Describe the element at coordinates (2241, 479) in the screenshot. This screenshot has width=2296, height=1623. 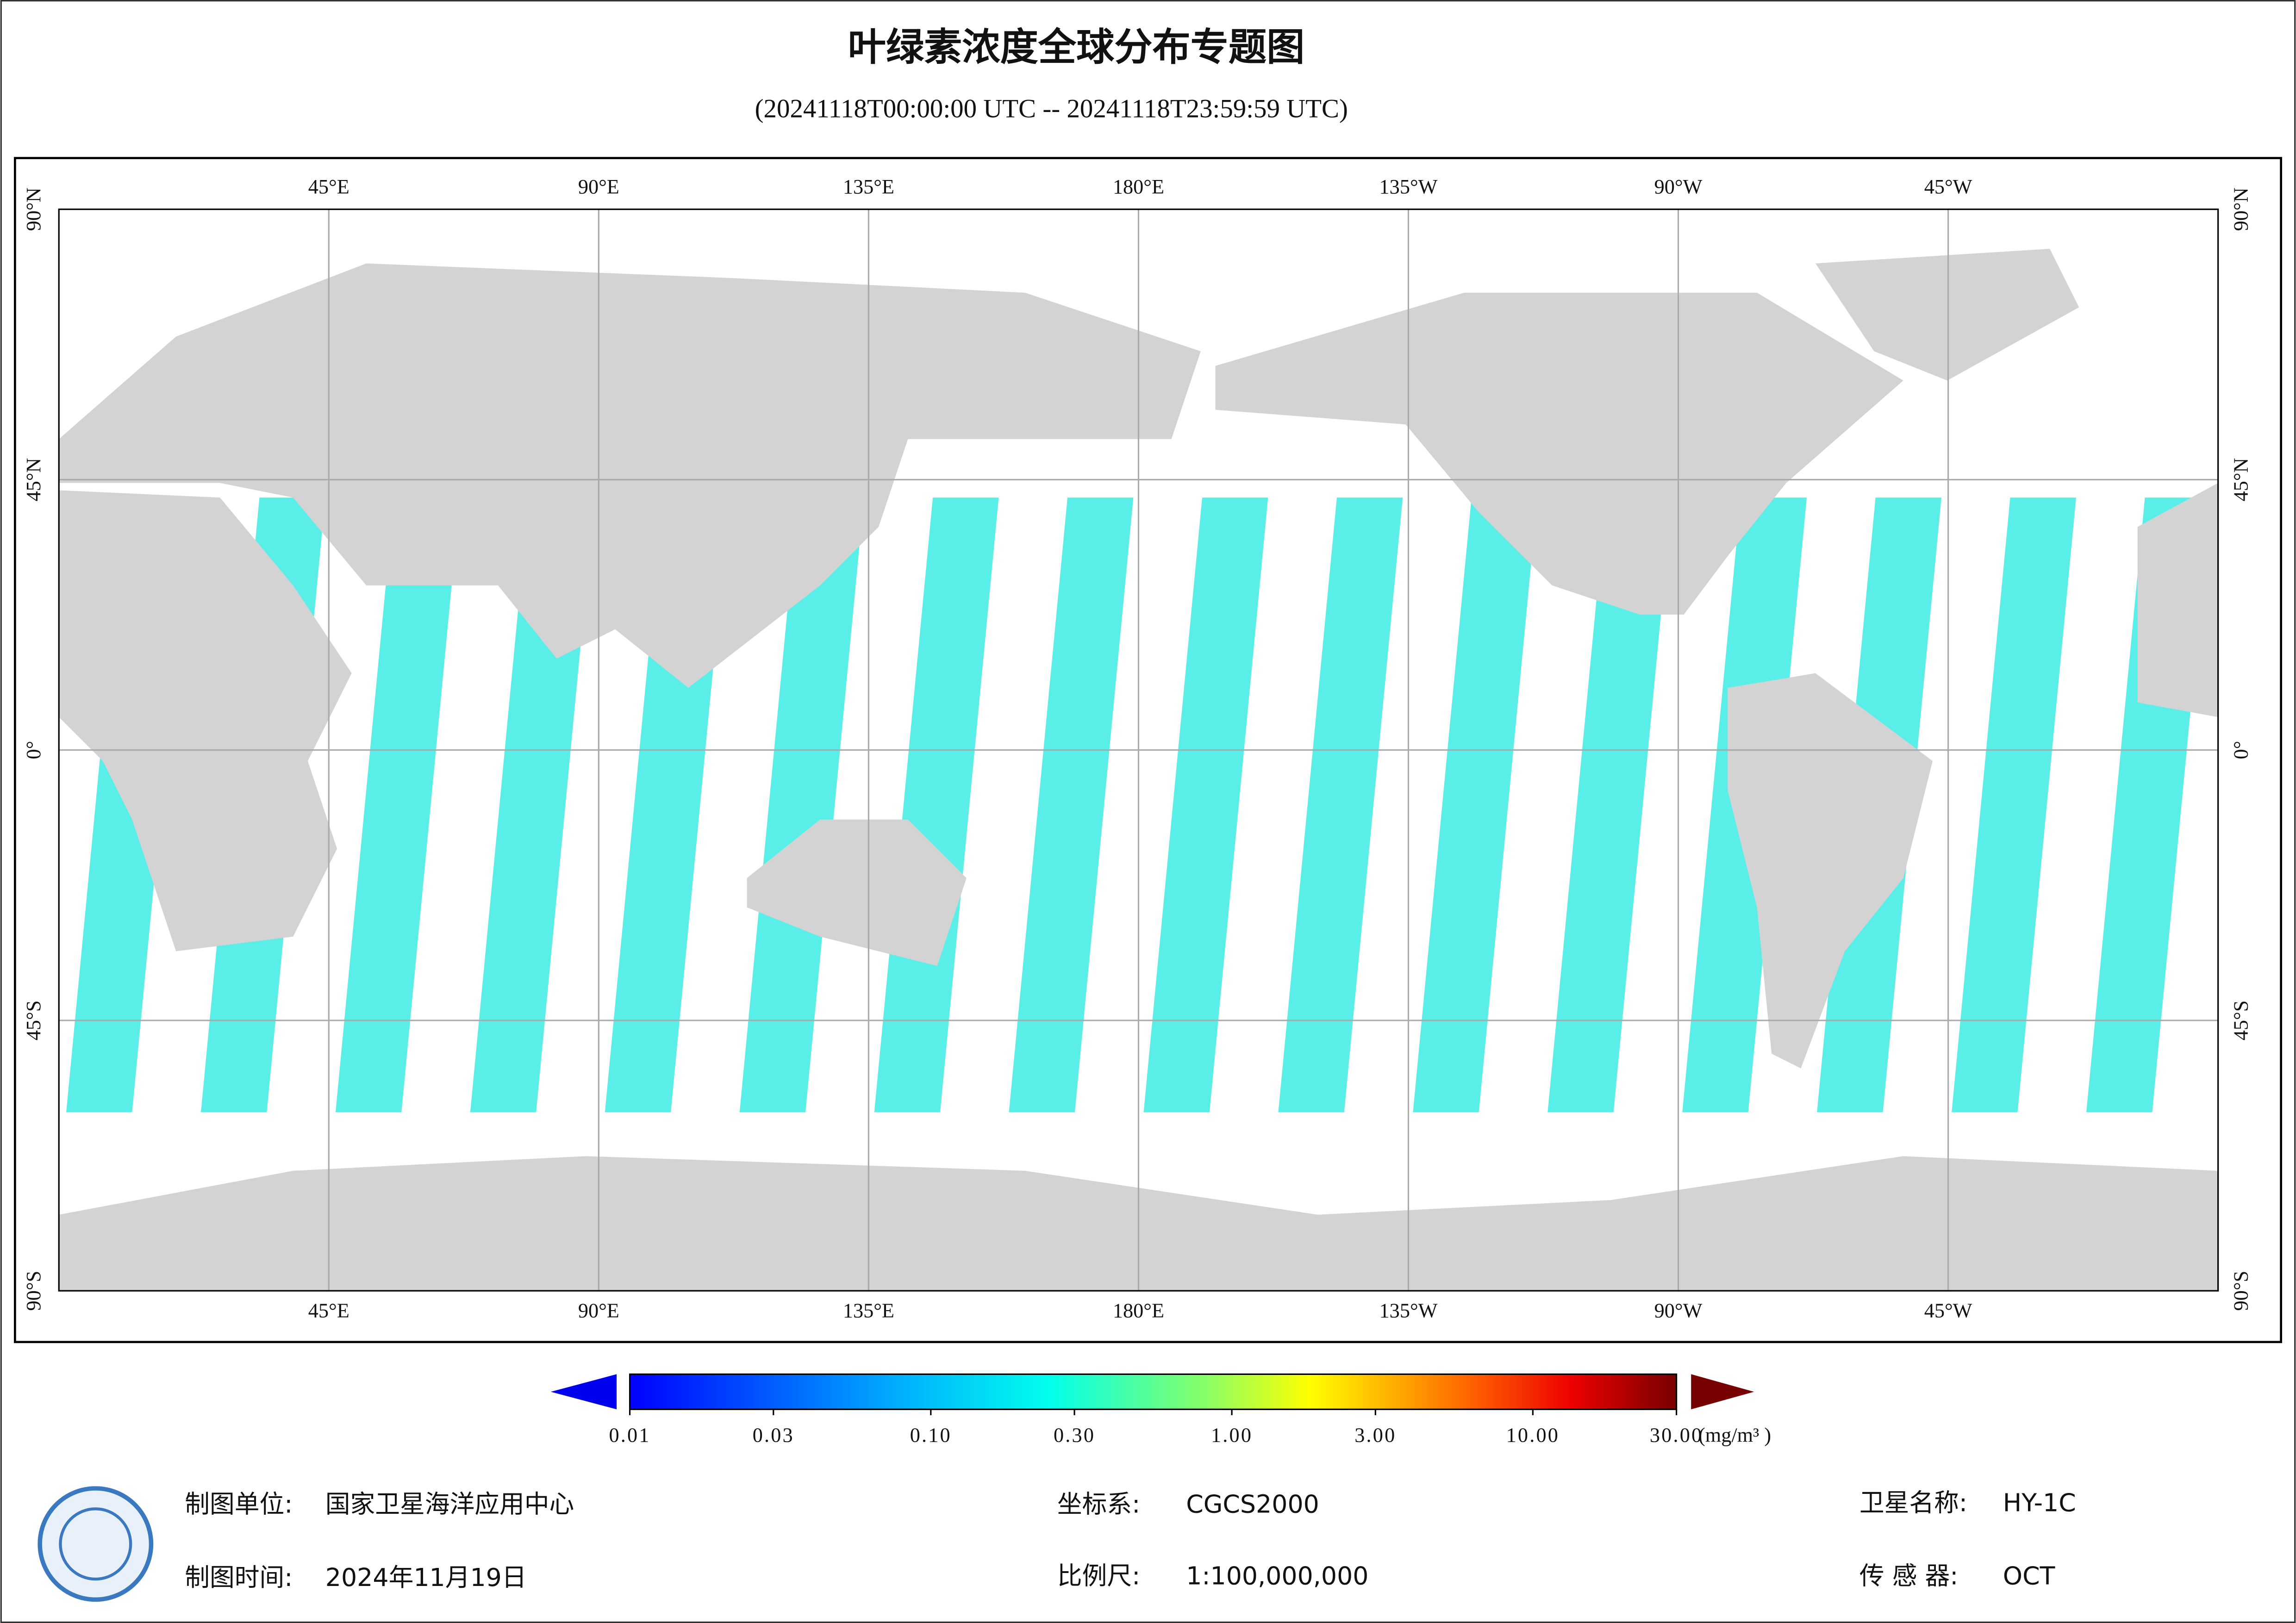
I see `lat-label-right: 45°N` at that location.